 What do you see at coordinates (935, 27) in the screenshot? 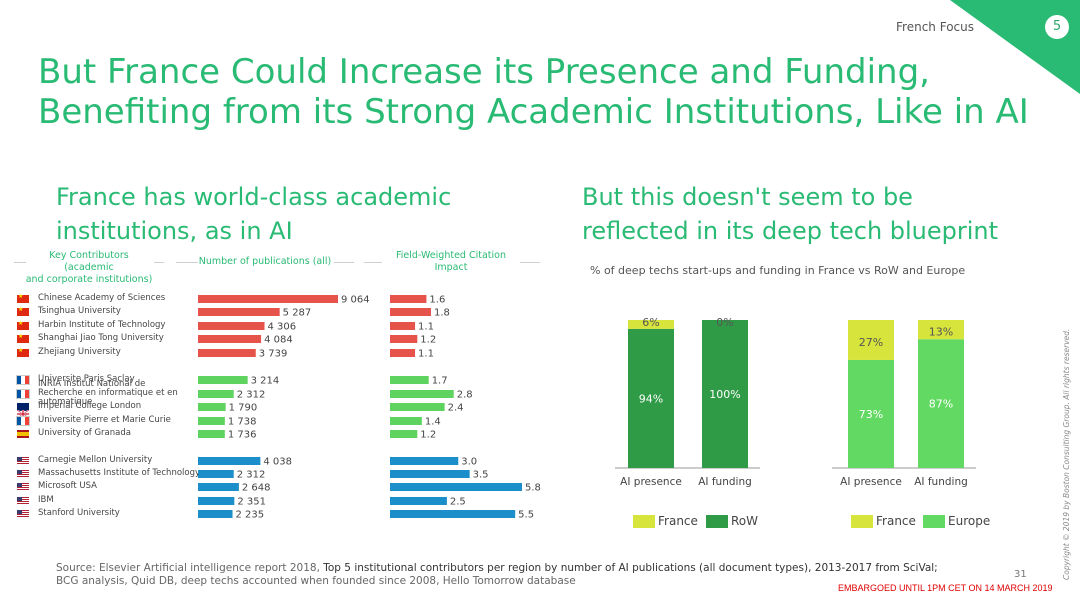
I see `section-label: French Focus` at bounding box center [935, 27].